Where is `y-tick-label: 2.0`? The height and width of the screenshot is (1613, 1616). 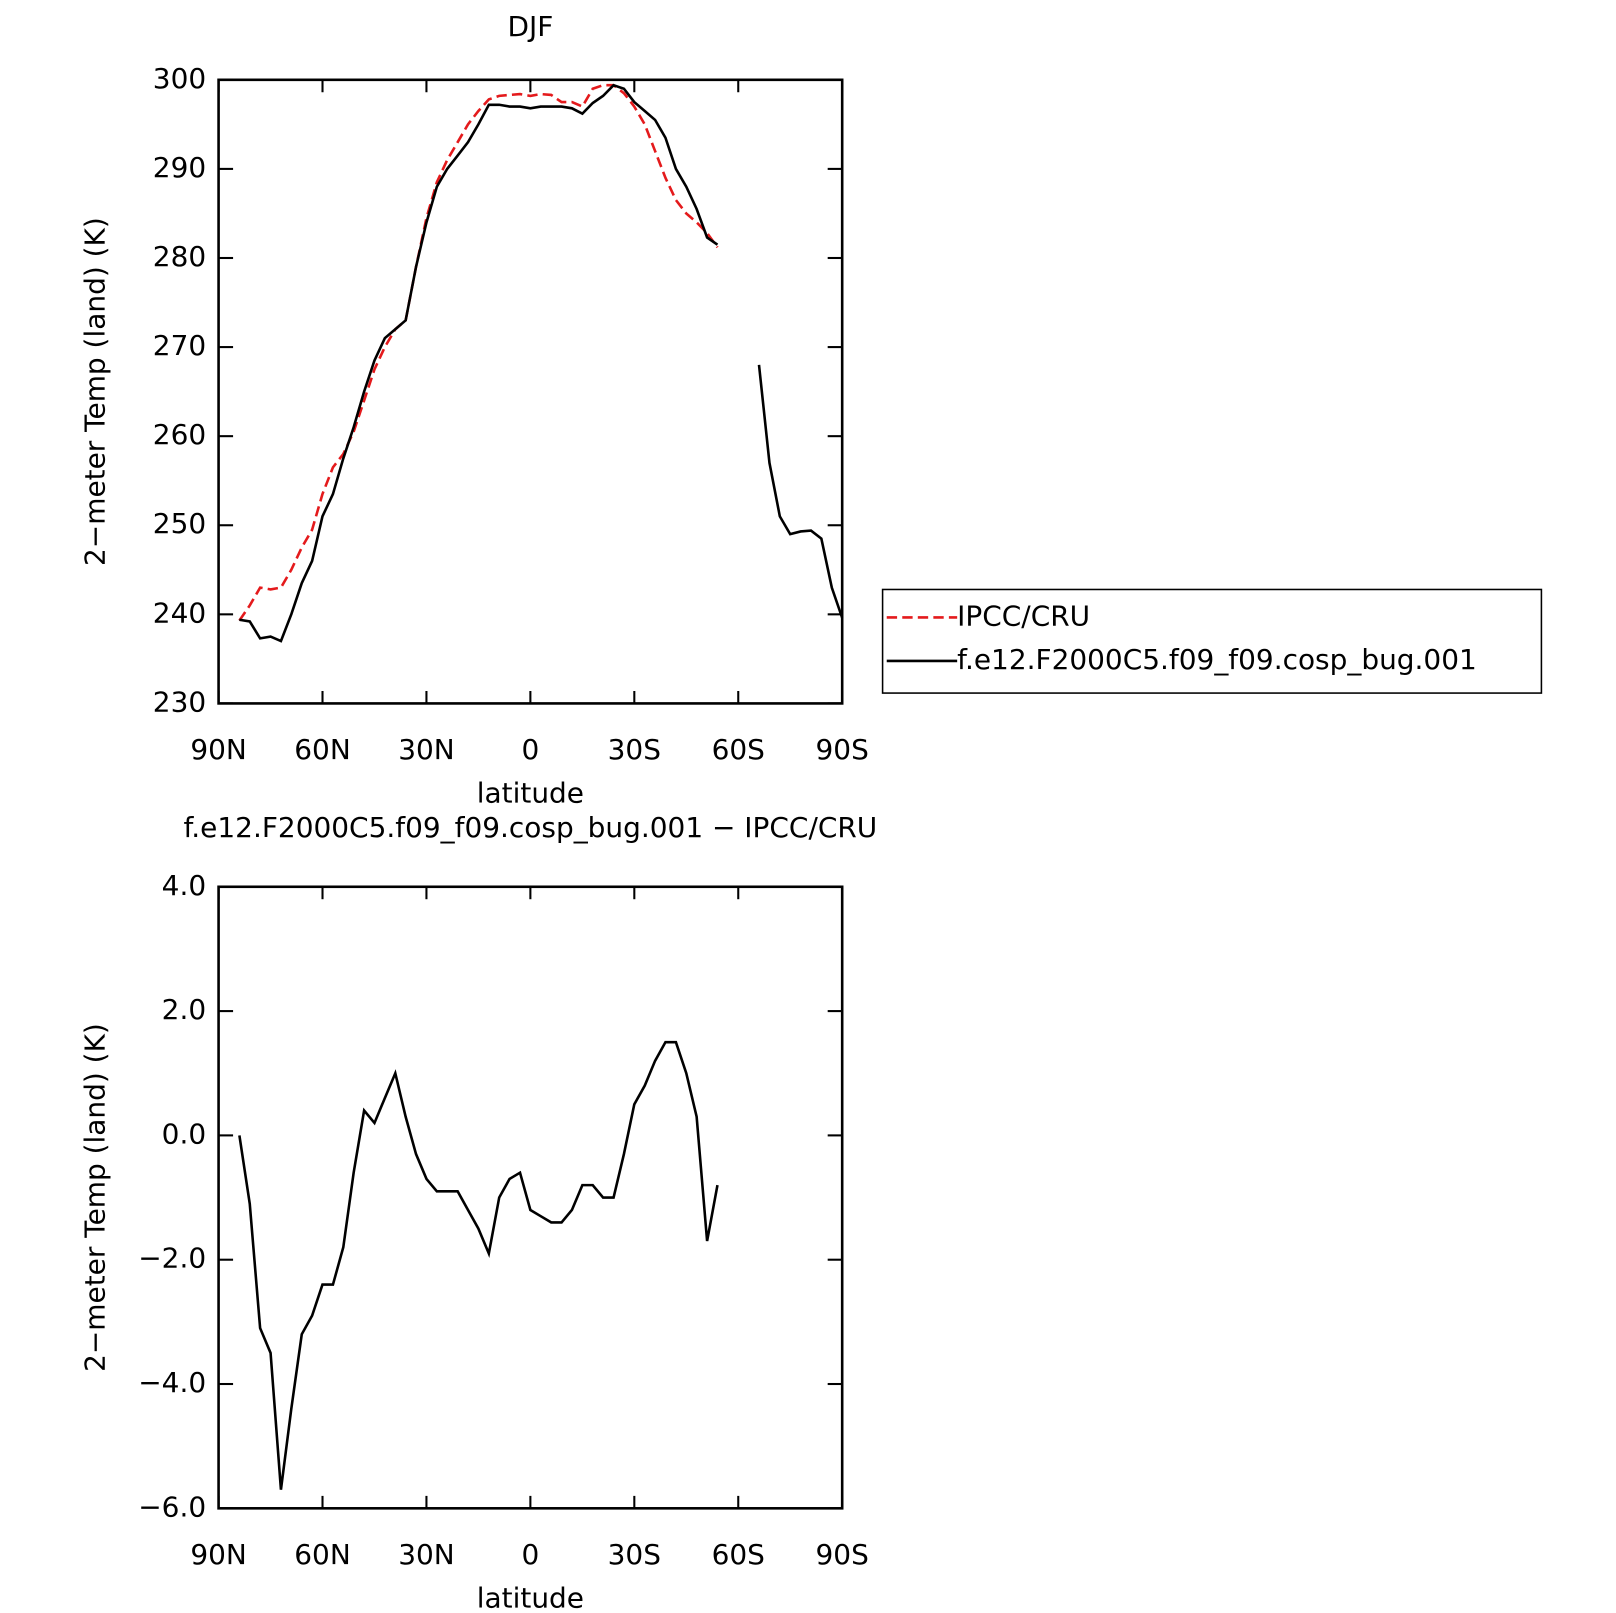 y-tick-label: 2.0 is located at coordinates (184, 1009).